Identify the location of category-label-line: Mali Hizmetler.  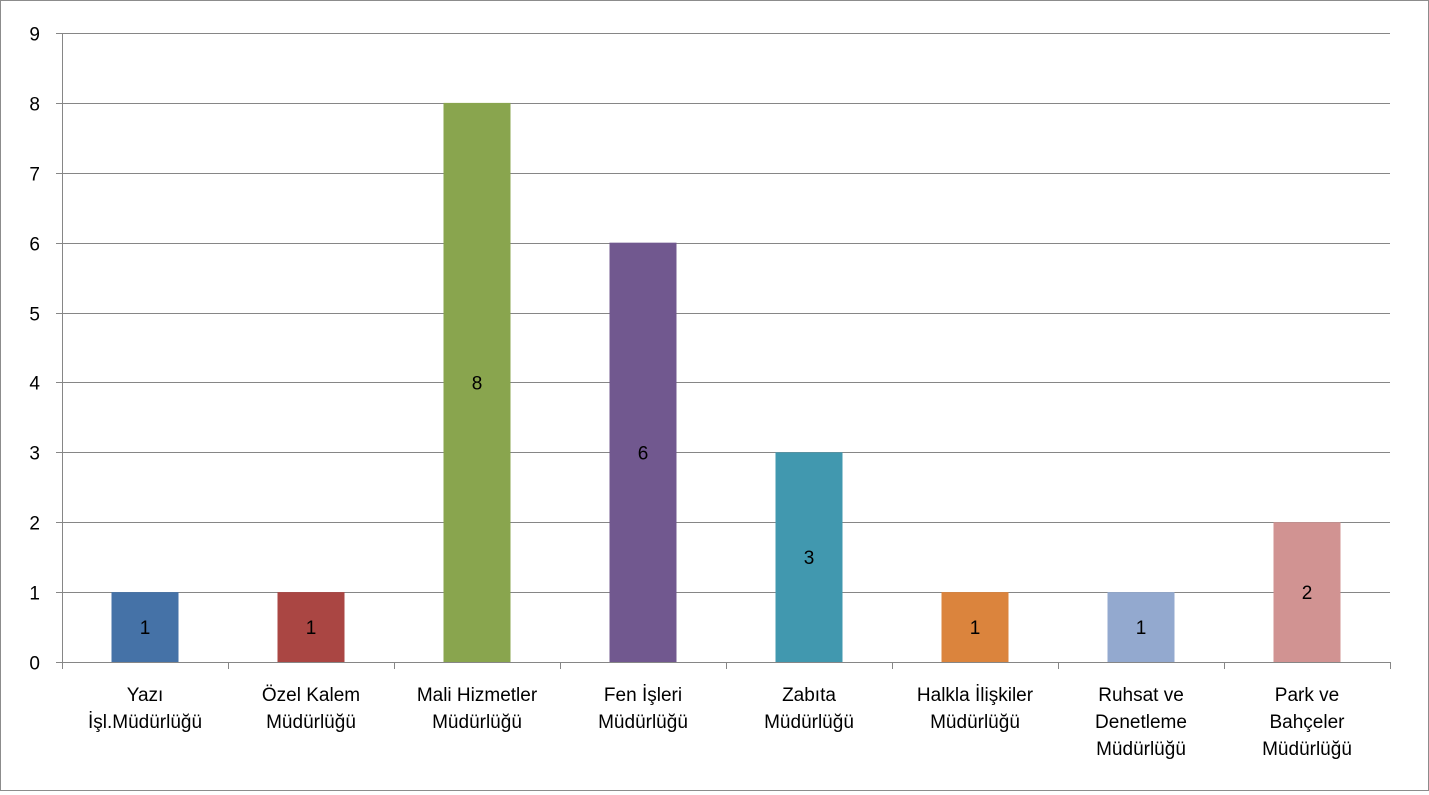
(477, 695).